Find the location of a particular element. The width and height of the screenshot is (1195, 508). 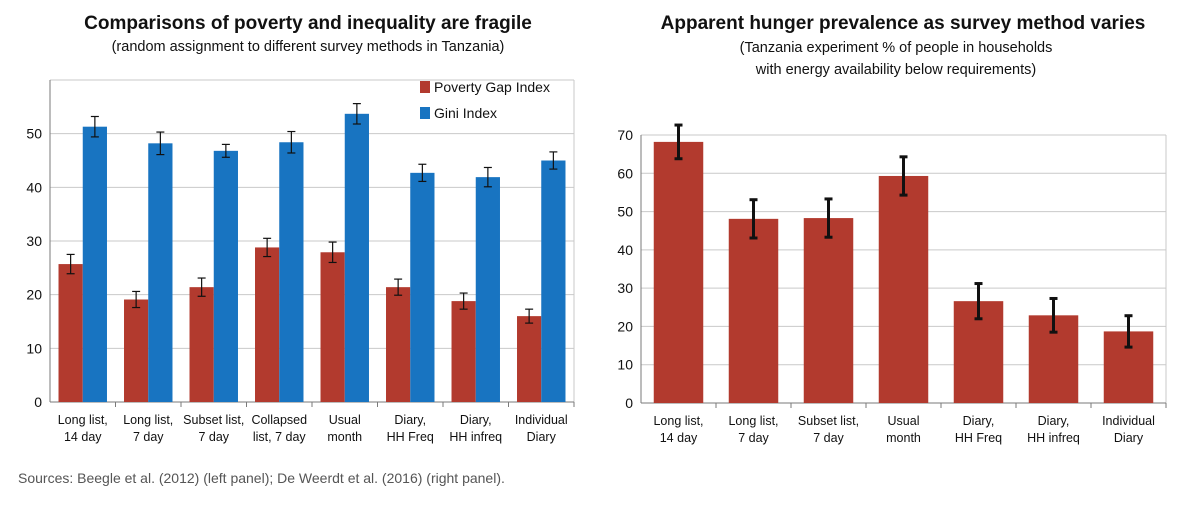

left-y-tick-label: 20 is located at coordinates (34, 295).